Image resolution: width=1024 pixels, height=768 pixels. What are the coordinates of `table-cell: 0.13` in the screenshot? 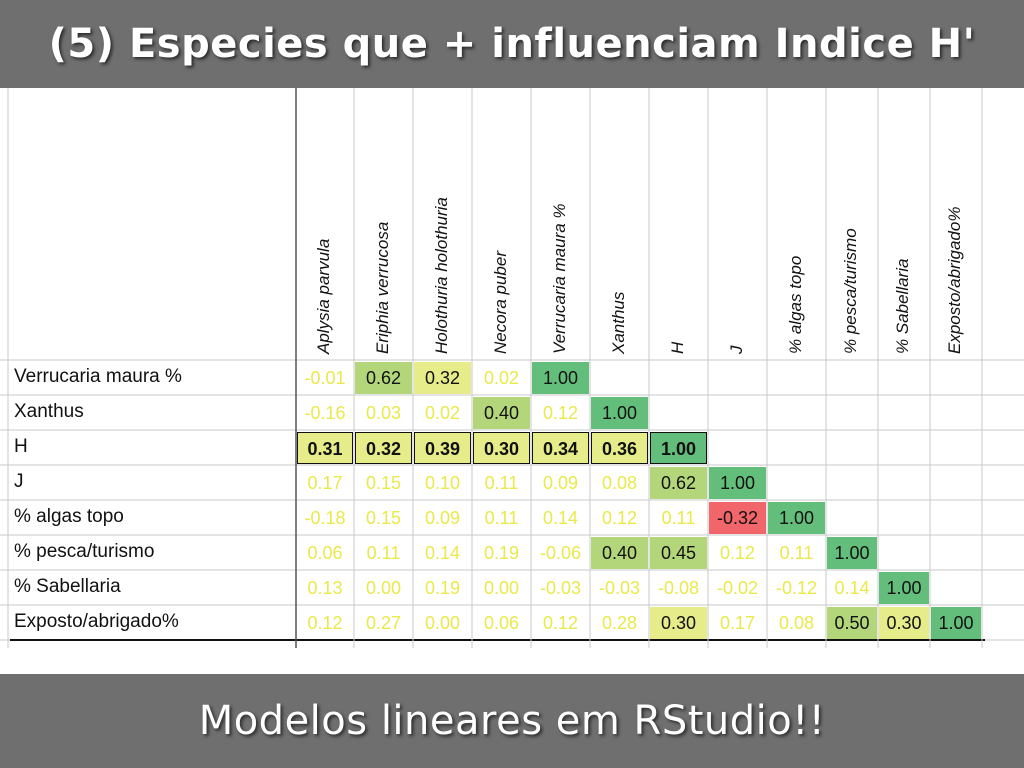 It's located at (325, 588).